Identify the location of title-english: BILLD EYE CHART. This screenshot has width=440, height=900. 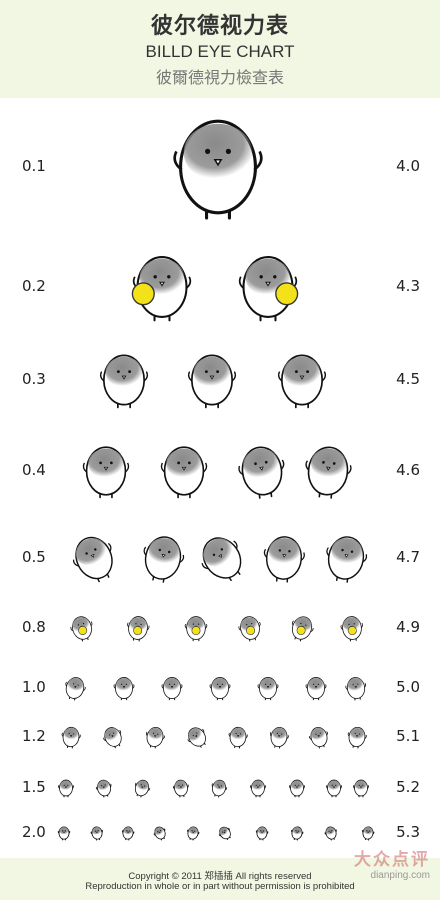
(220, 51).